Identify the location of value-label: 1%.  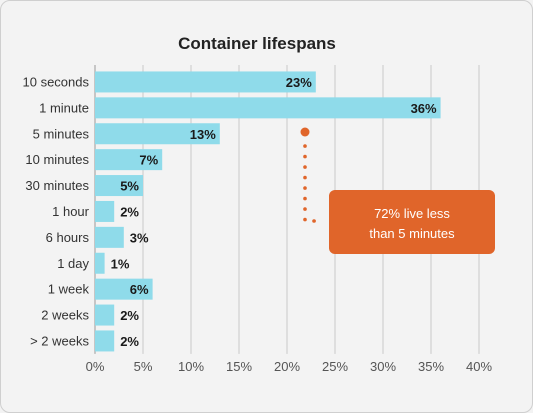
(120, 263).